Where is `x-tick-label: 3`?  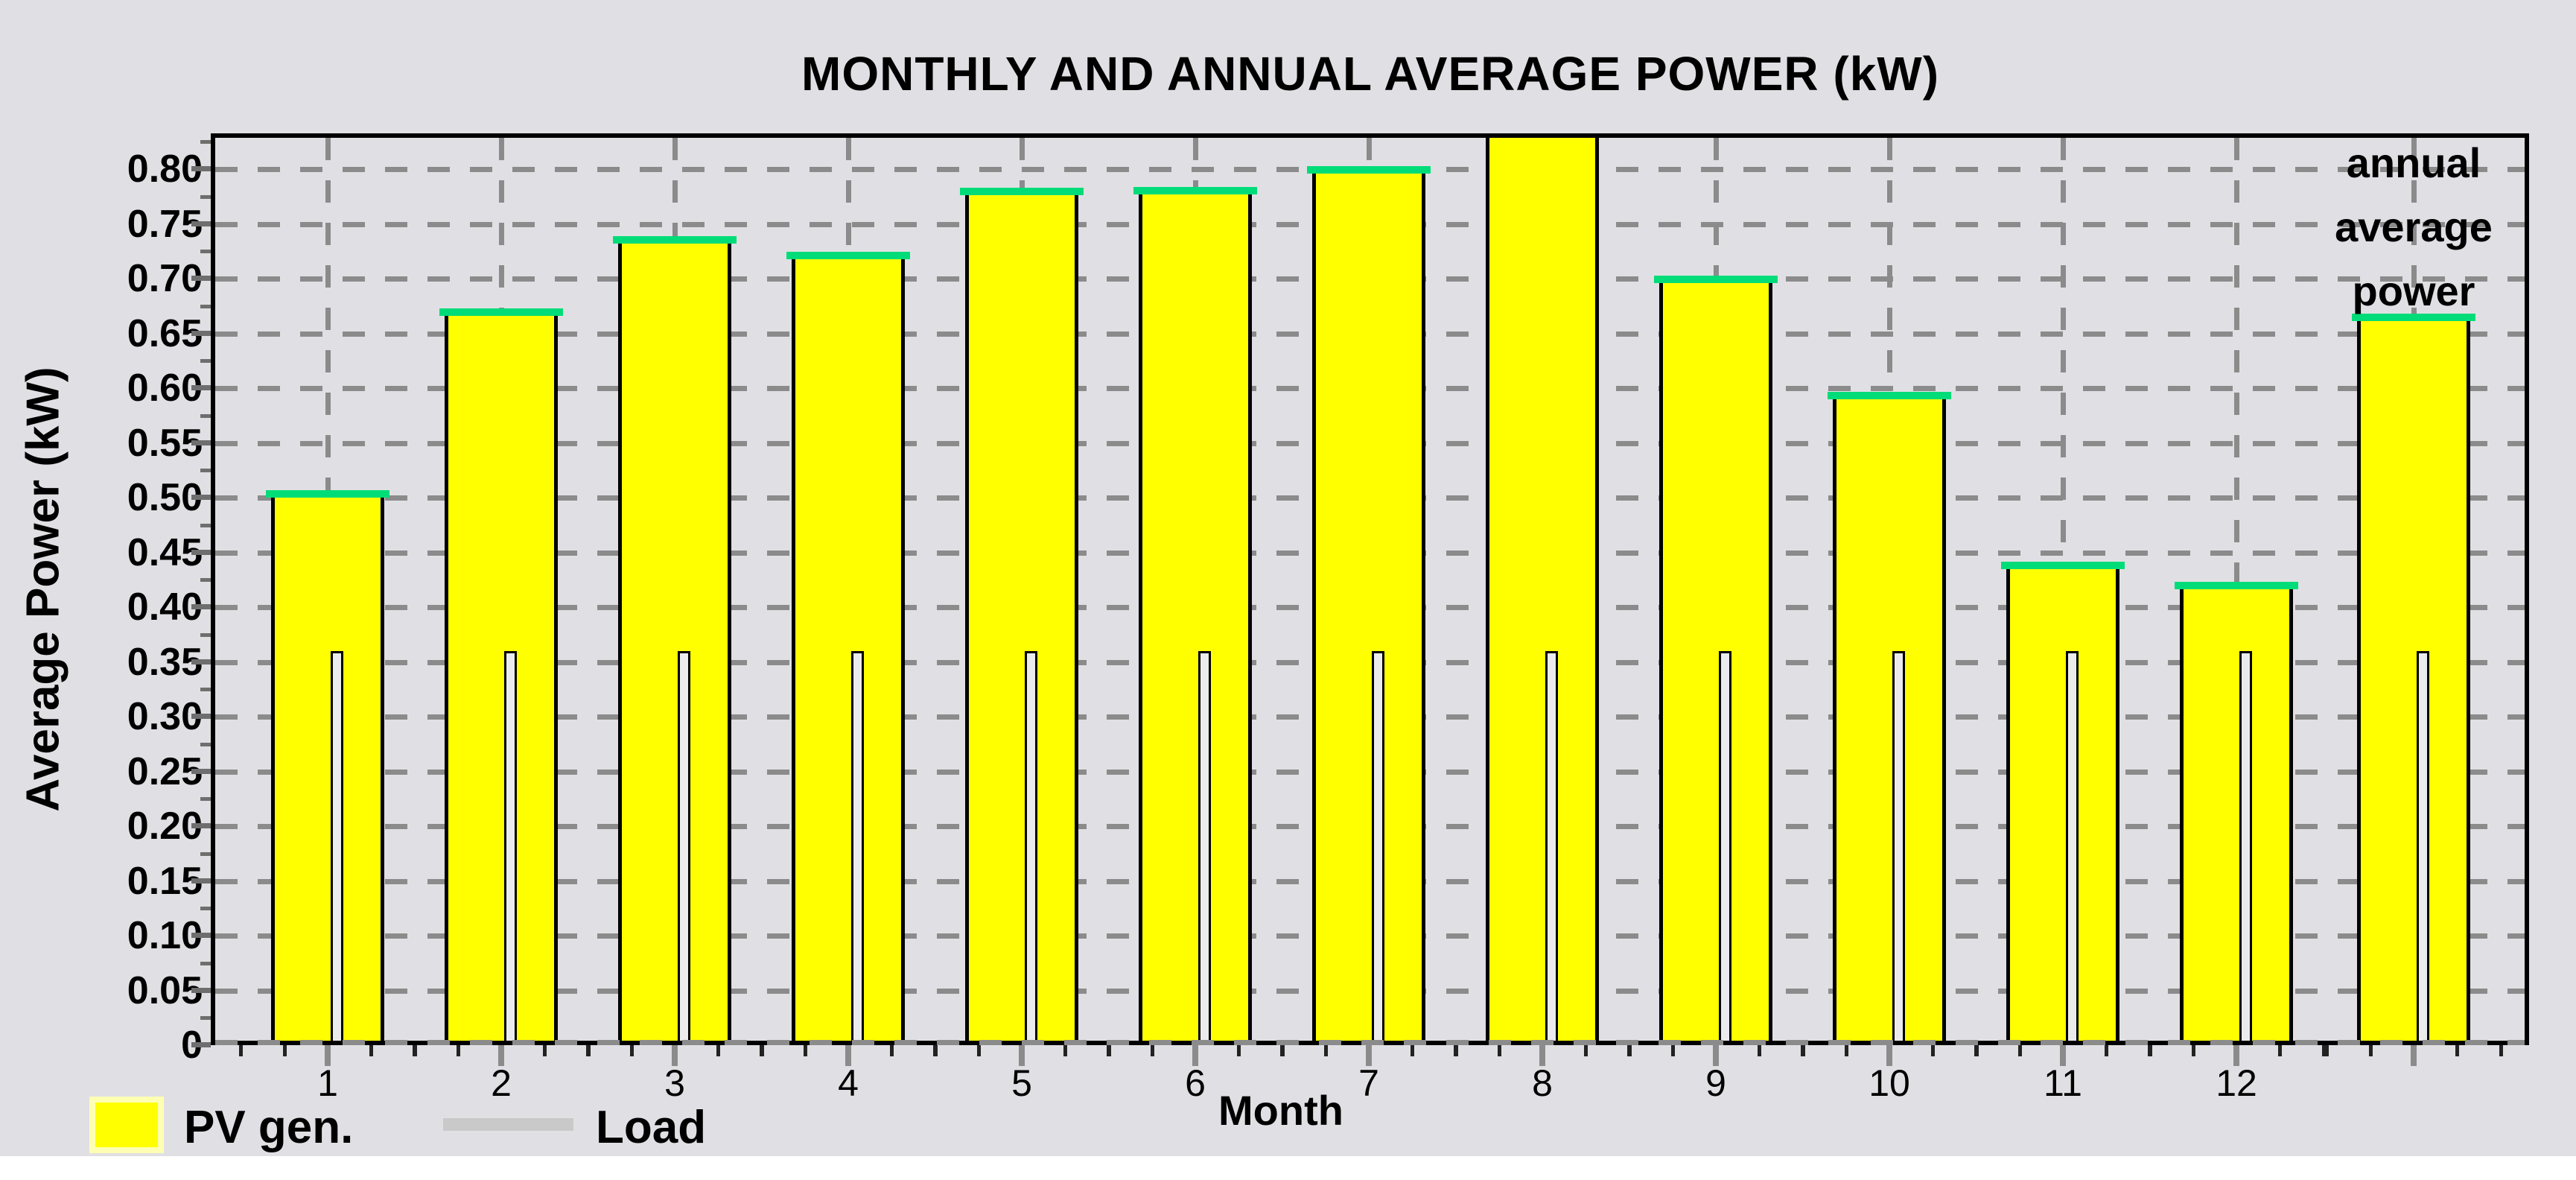
x-tick-label: 3 is located at coordinates (674, 1083).